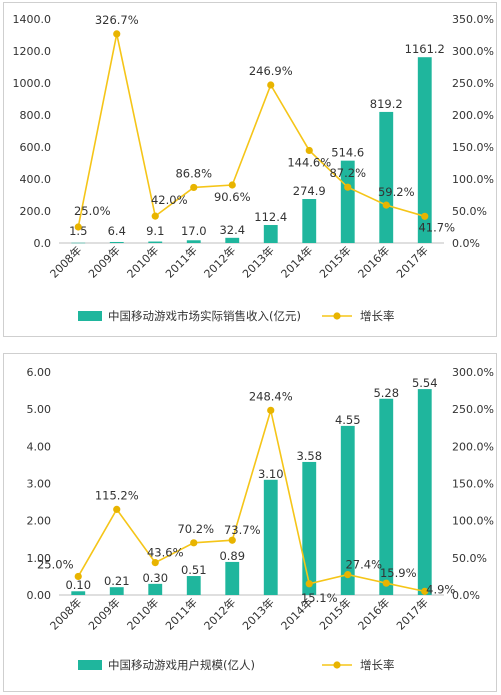  I want to click on bar-value-label: 17.0, so click(194, 231).